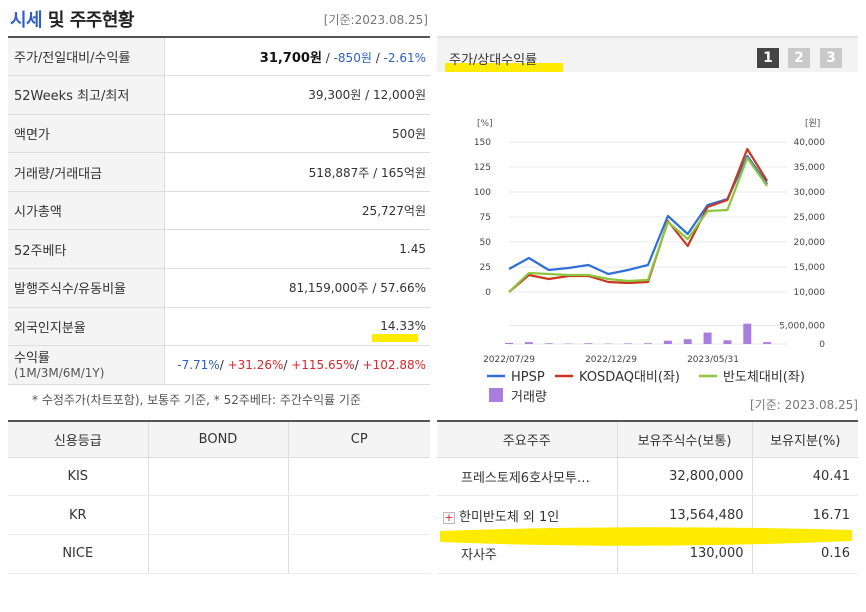 Image resolution: width=866 pixels, height=612 pixels. I want to click on row-value: 500원, so click(297, 134).